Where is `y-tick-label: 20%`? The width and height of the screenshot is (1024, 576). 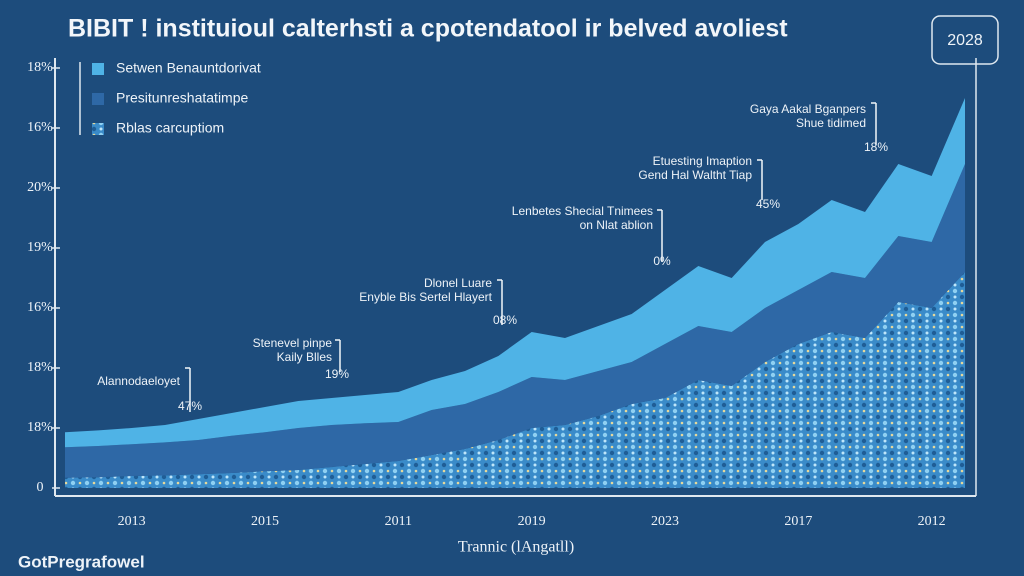 y-tick-label: 20% is located at coordinates (40, 187).